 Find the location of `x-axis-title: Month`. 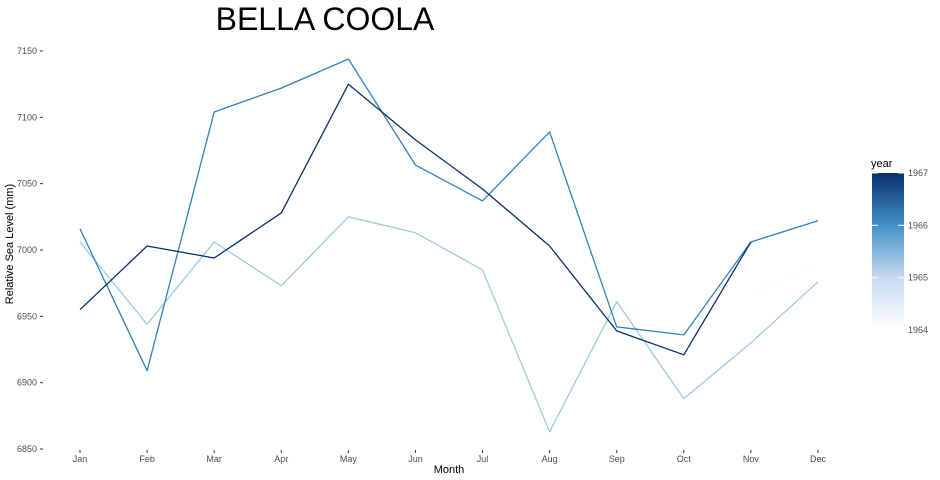

x-axis-title: Month is located at coordinates (449, 470).